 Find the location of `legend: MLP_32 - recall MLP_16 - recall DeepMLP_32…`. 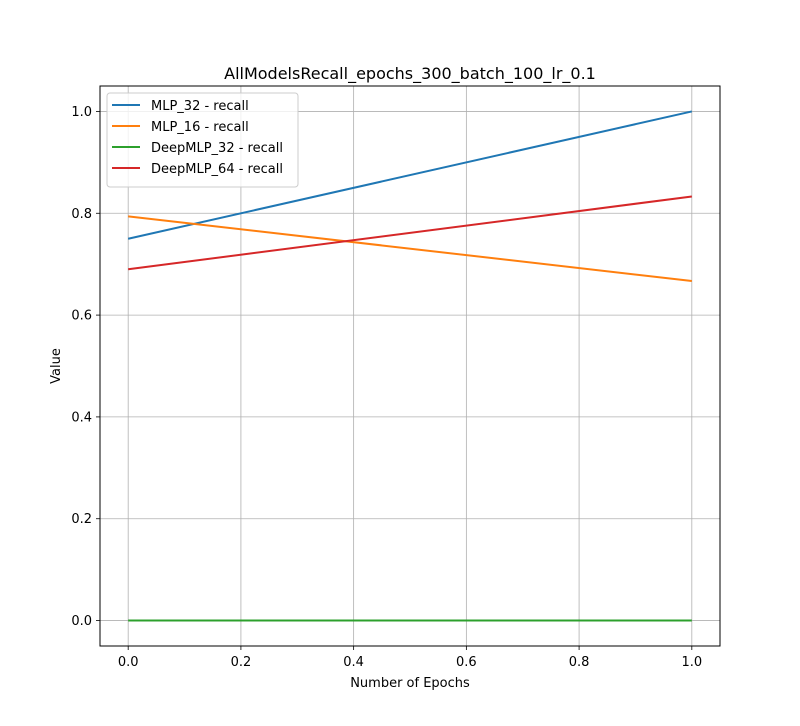

legend: MLP_32 - recall MLP_16 - recall DeepMLP_32… is located at coordinates (202, 140).